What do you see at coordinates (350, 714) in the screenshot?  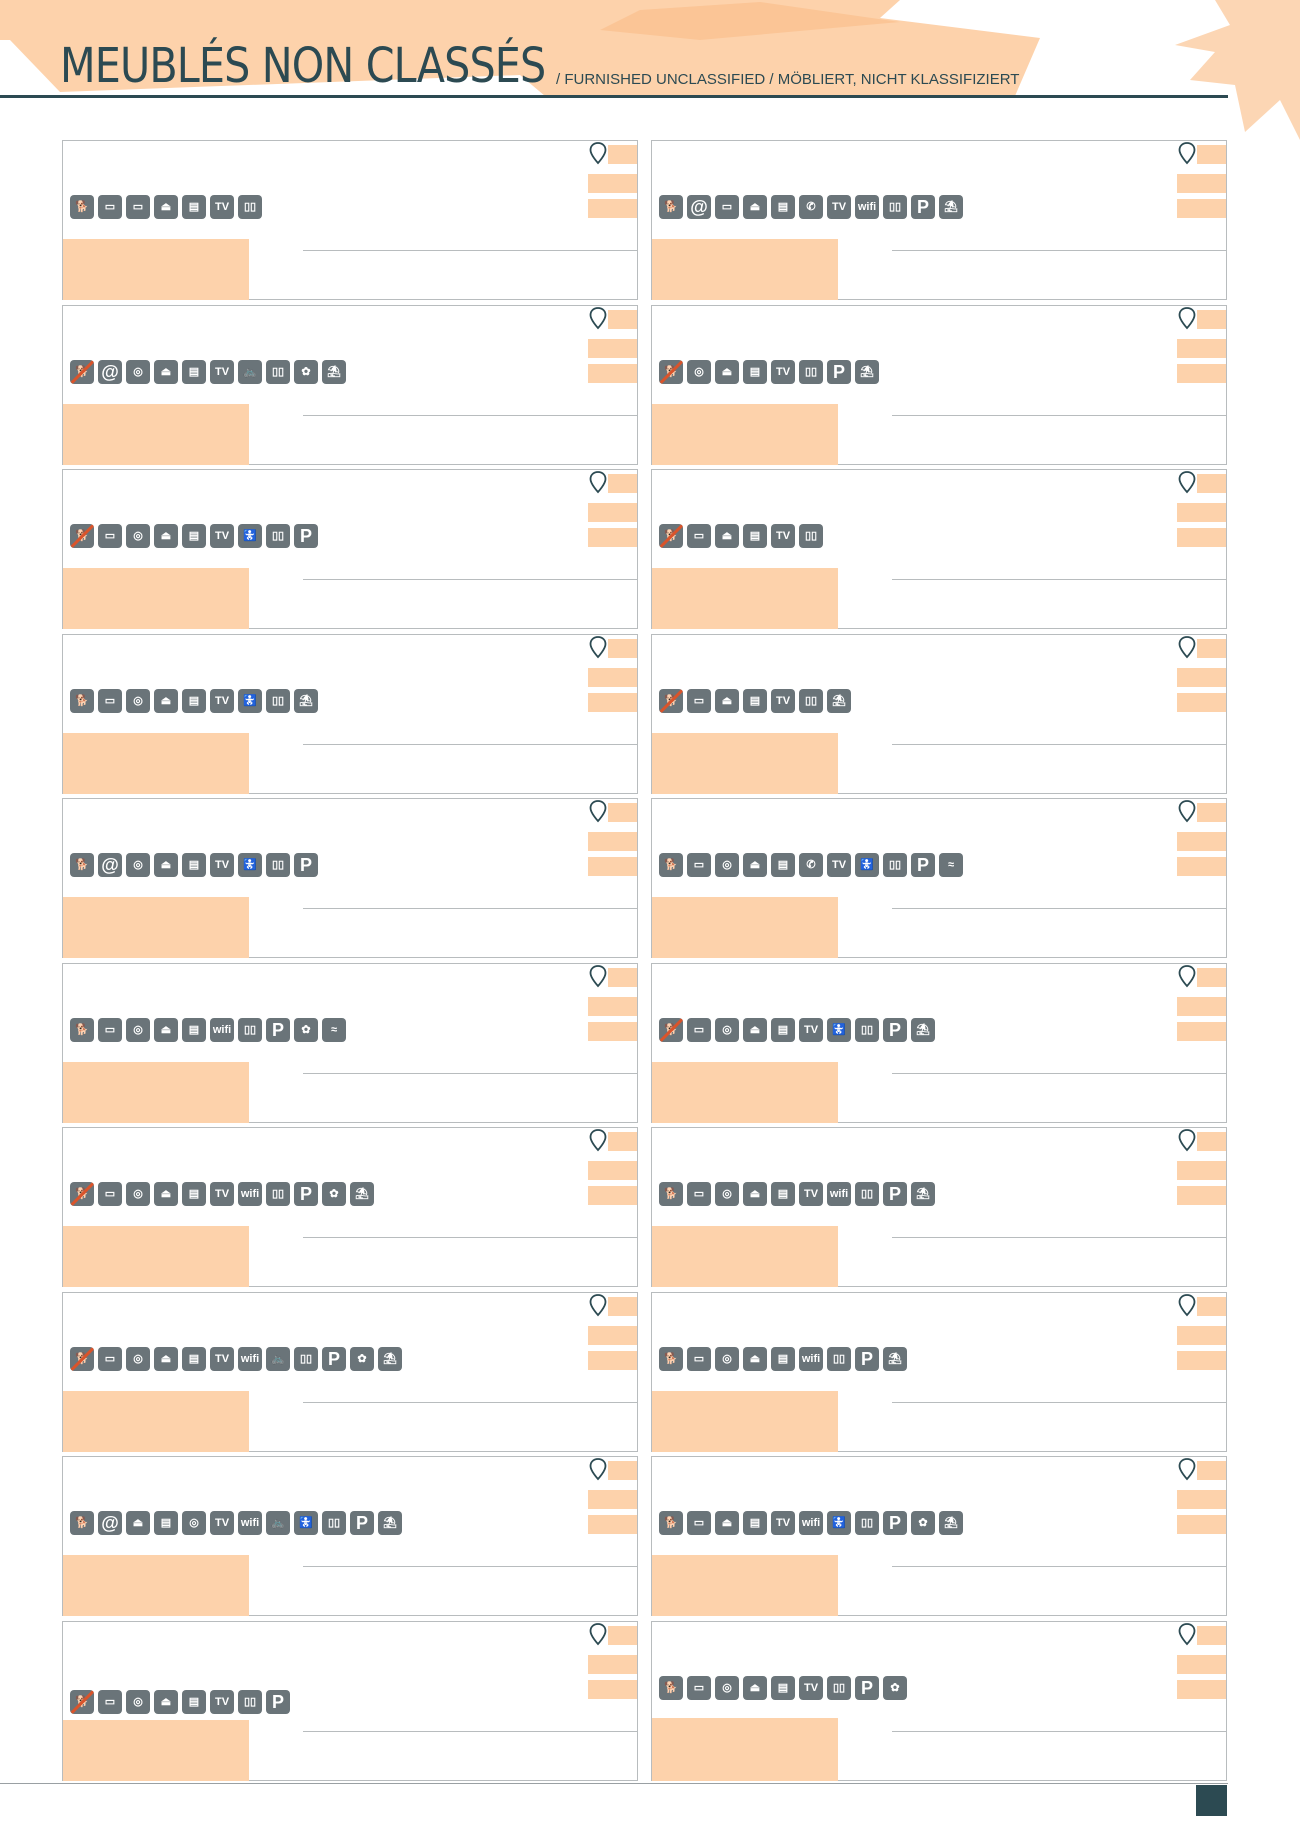 I see `listing-card: 🐕 ▭ ◎ ⏏ ▤ TV 🚼 ▯▯ ⛱` at bounding box center [350, 714].